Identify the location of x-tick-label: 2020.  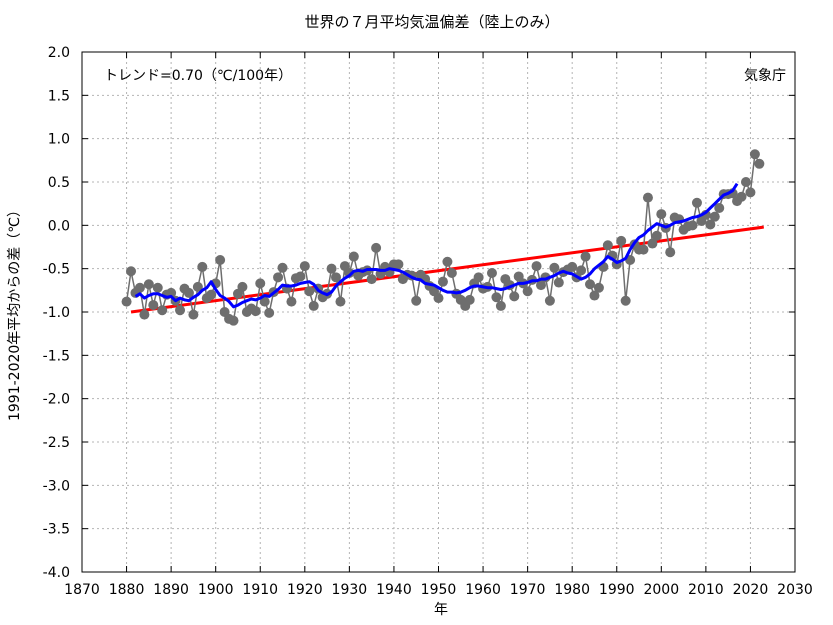
(751, 590).